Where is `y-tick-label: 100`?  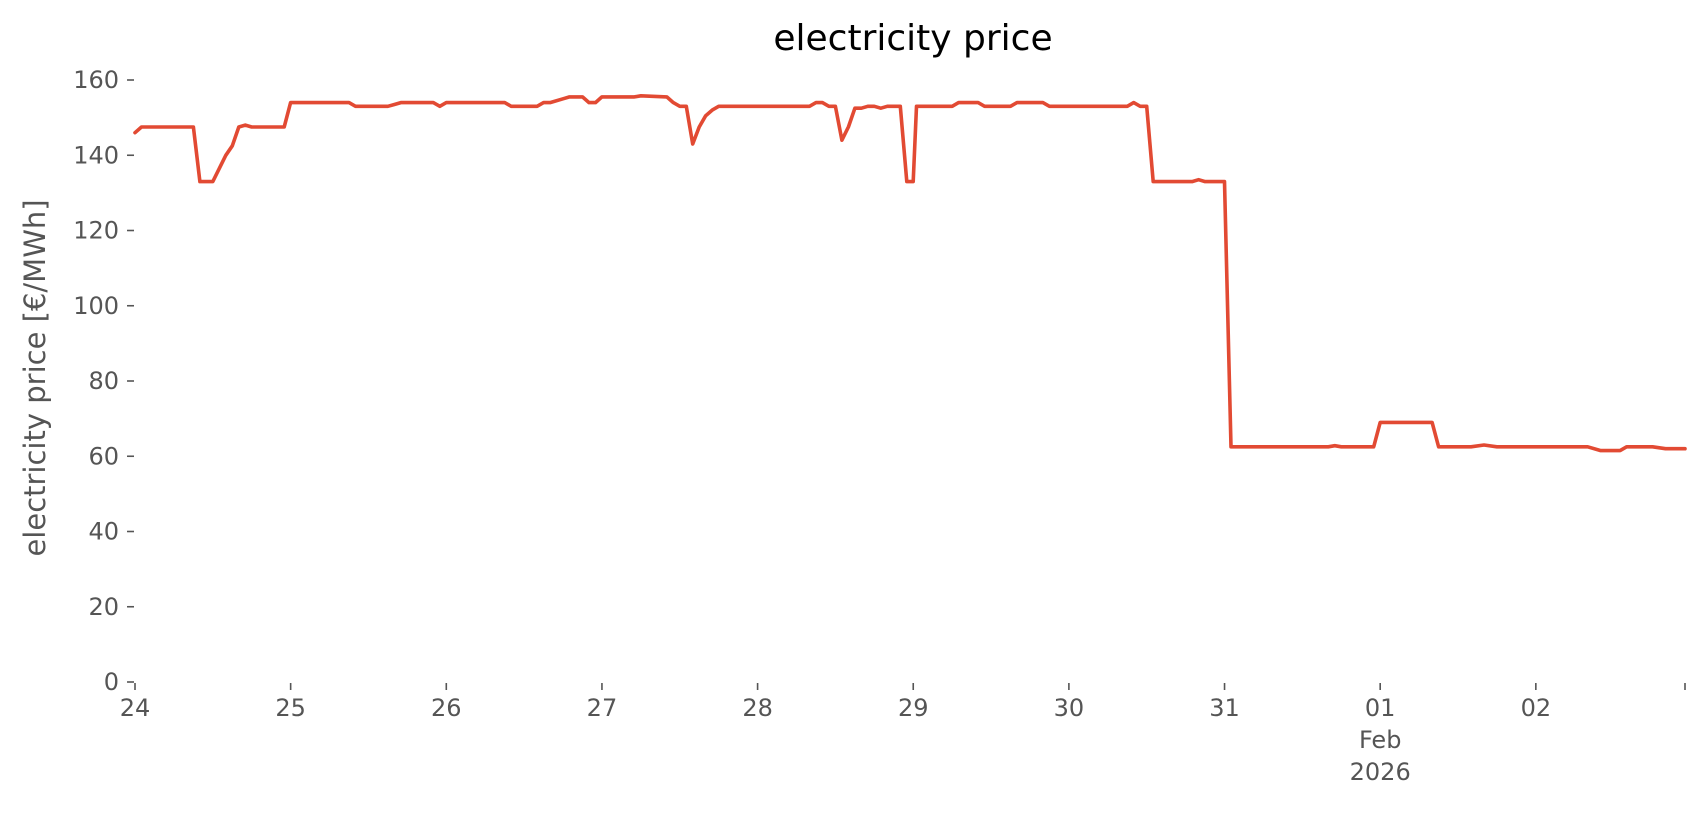 y-tick-label: 100 is located at coordinates (96, 306).